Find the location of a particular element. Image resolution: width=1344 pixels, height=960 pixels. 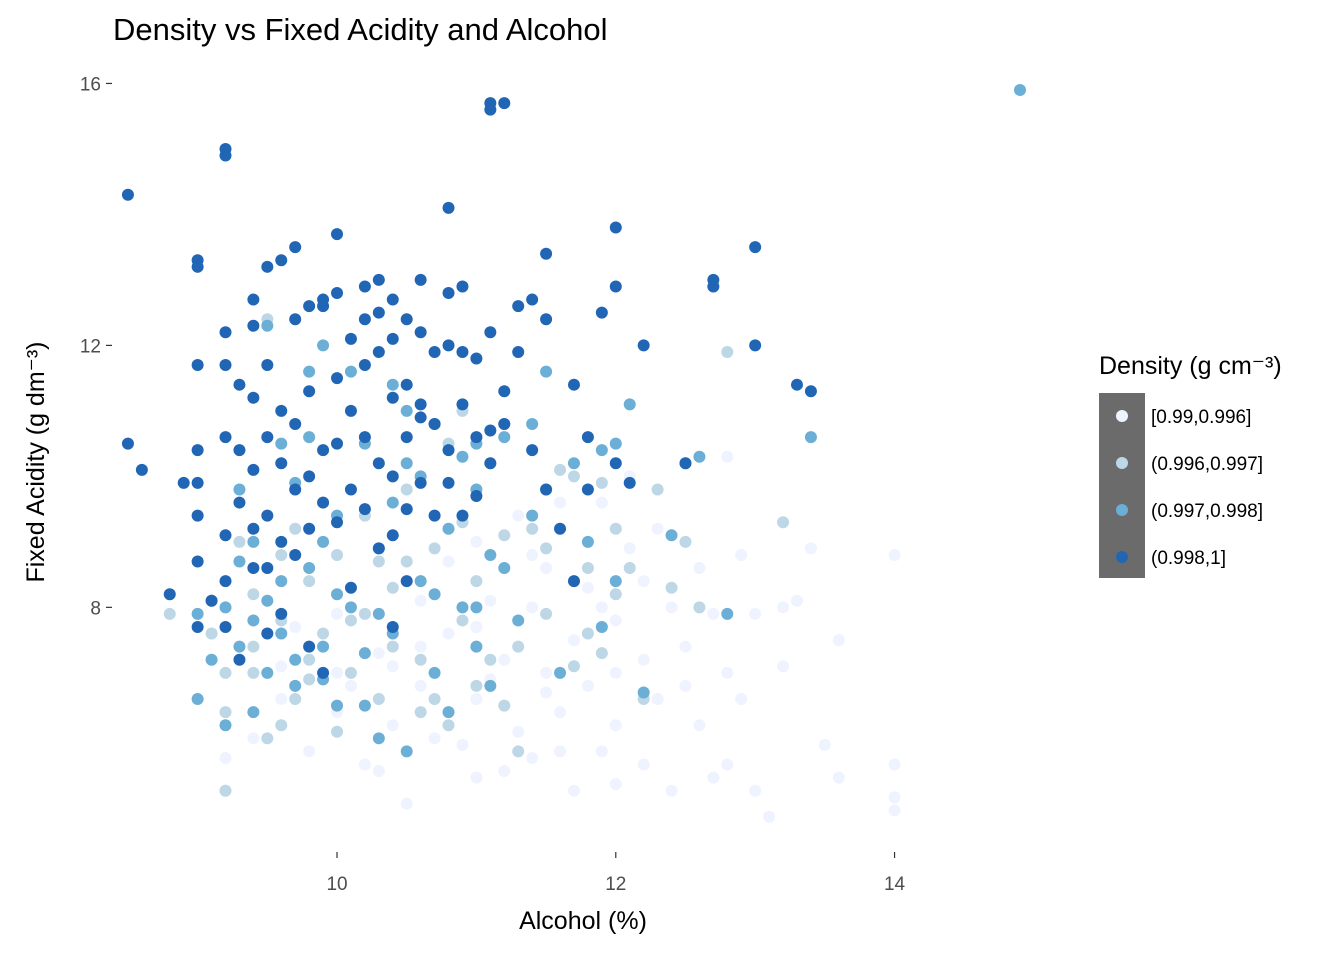

x-tick-label: 10 is located at coordinates (336, 884).